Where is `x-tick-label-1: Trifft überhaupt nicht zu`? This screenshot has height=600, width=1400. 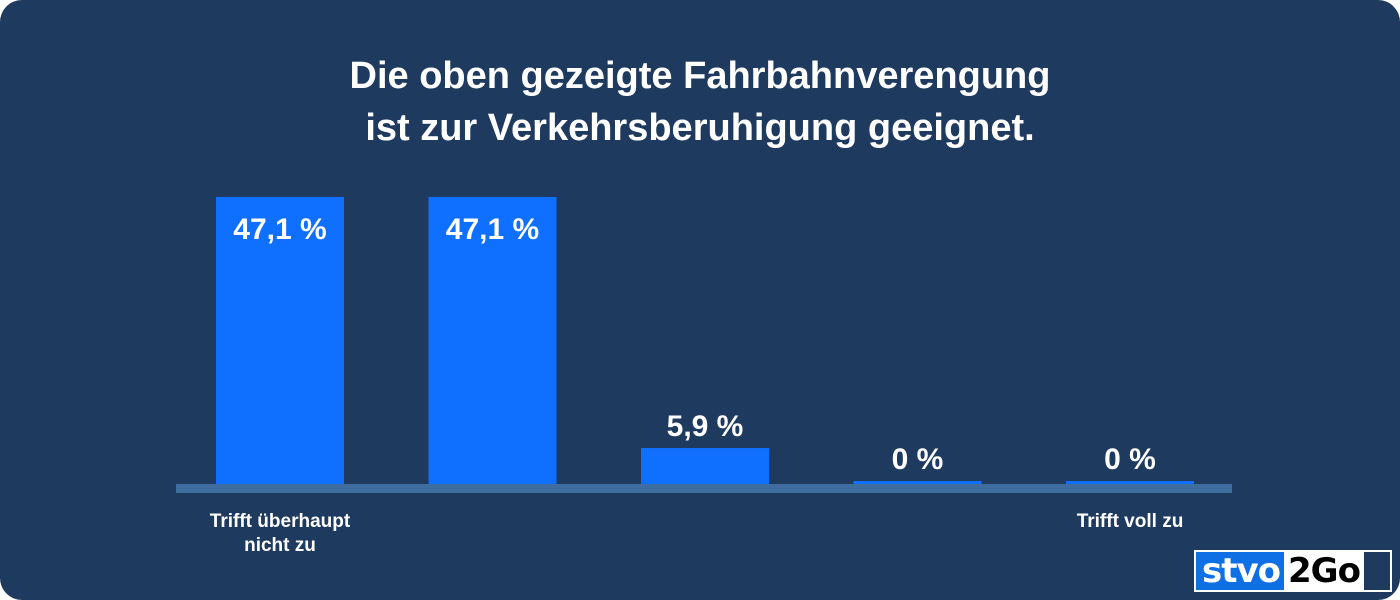 x-tick-label-1: Trifft überhaupt nicht zu is located at coordinates (280, 533).